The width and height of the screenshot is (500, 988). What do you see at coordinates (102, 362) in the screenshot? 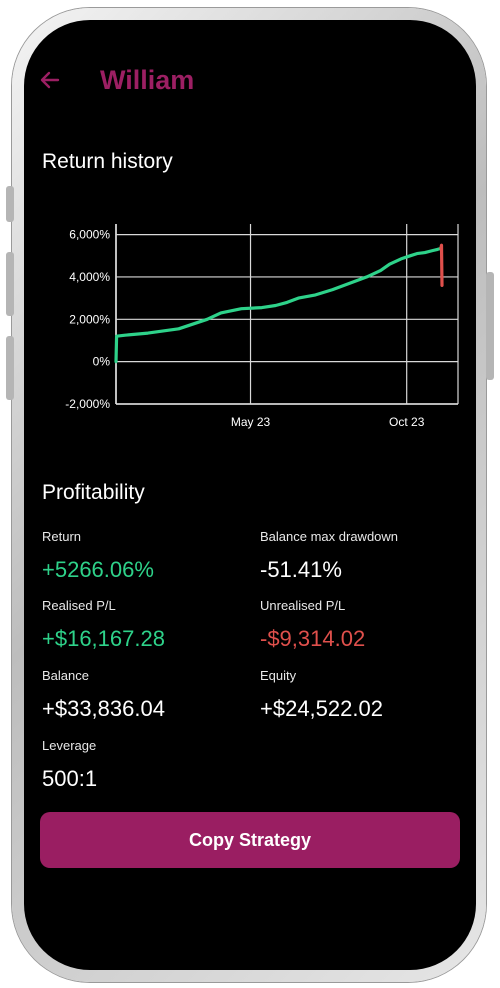
I see `y-tick-label: 0%` at bounding box center [102, 362].